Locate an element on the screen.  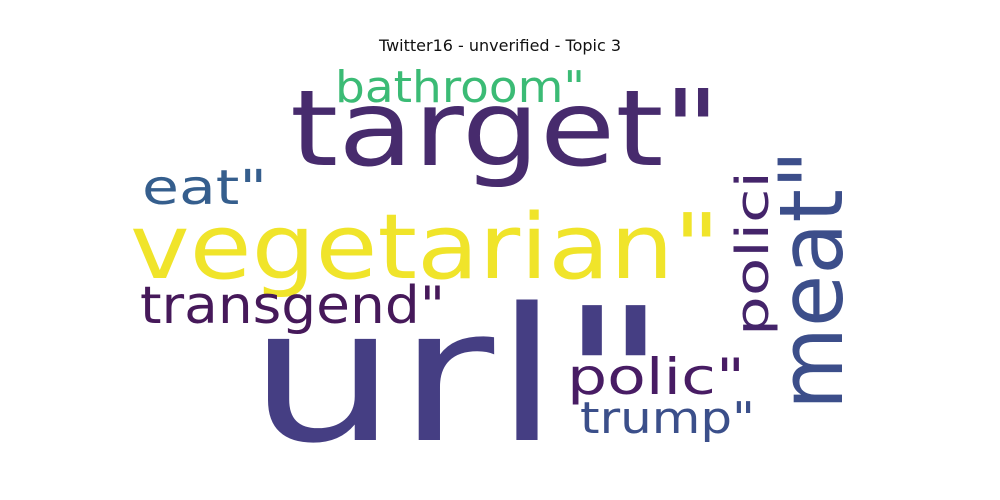
word-polic: polic" is located at coordinates (656, 377).